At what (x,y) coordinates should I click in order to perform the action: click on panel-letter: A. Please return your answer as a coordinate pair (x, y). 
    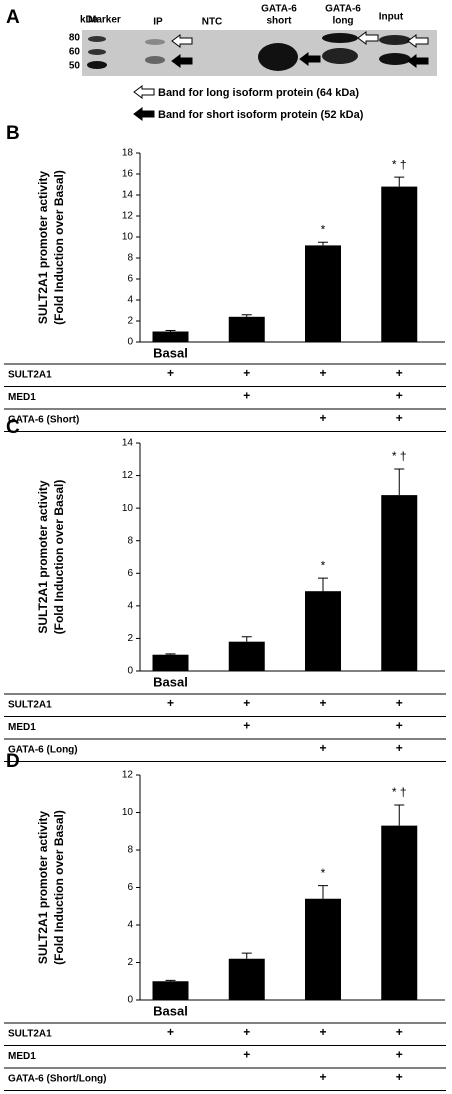
    Looking at the image, I should click on (13, 17).